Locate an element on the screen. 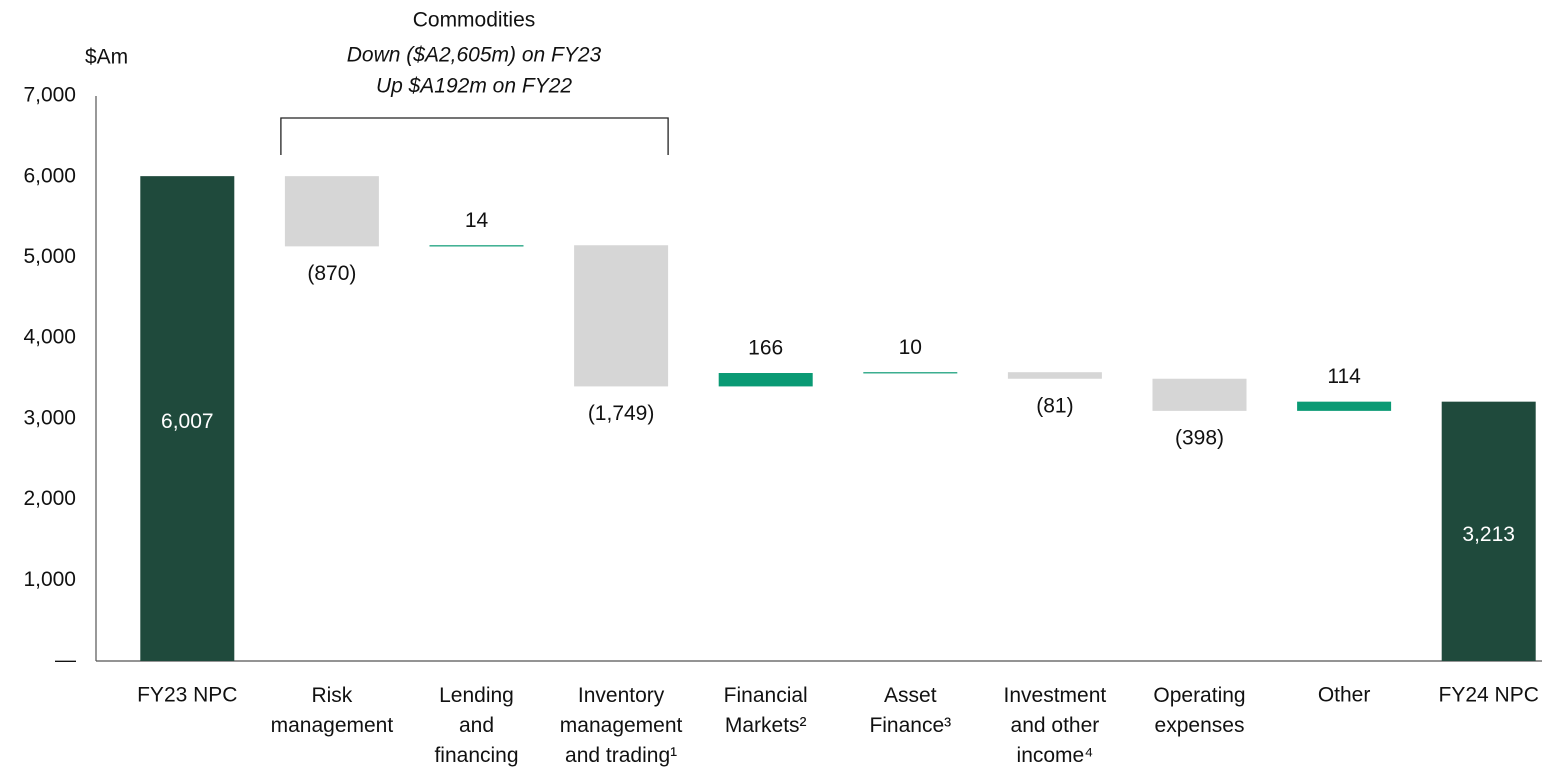  y-tick-label: 5,000 is located at coordinates (49, 256).